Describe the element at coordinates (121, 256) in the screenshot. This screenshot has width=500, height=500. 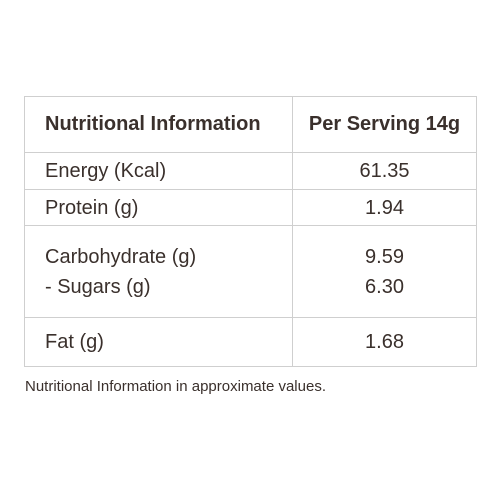
I see `carbohydrate-label: Carbohydrate (g)` at that location.